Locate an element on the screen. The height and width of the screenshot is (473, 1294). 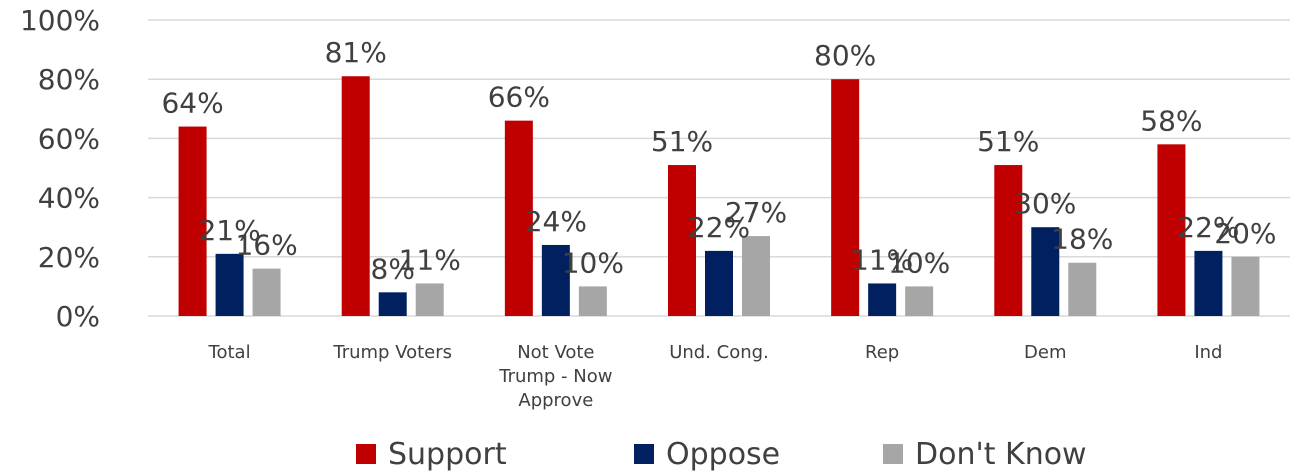
y-tick-label: 60% is located at coordinates (69, 138).